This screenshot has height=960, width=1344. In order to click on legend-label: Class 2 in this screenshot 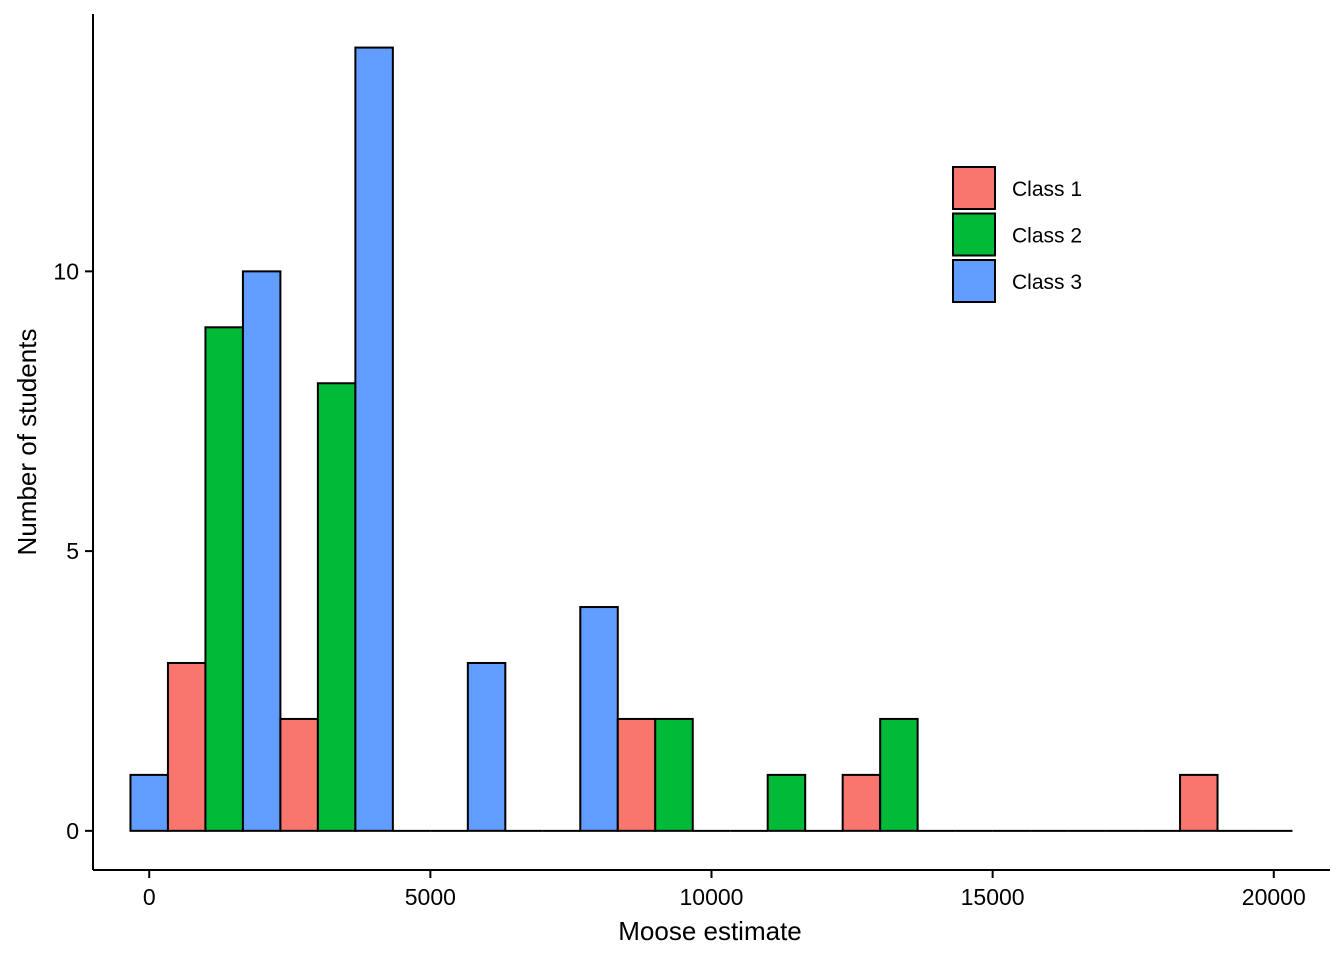, I will do `click(1047, 236)`.